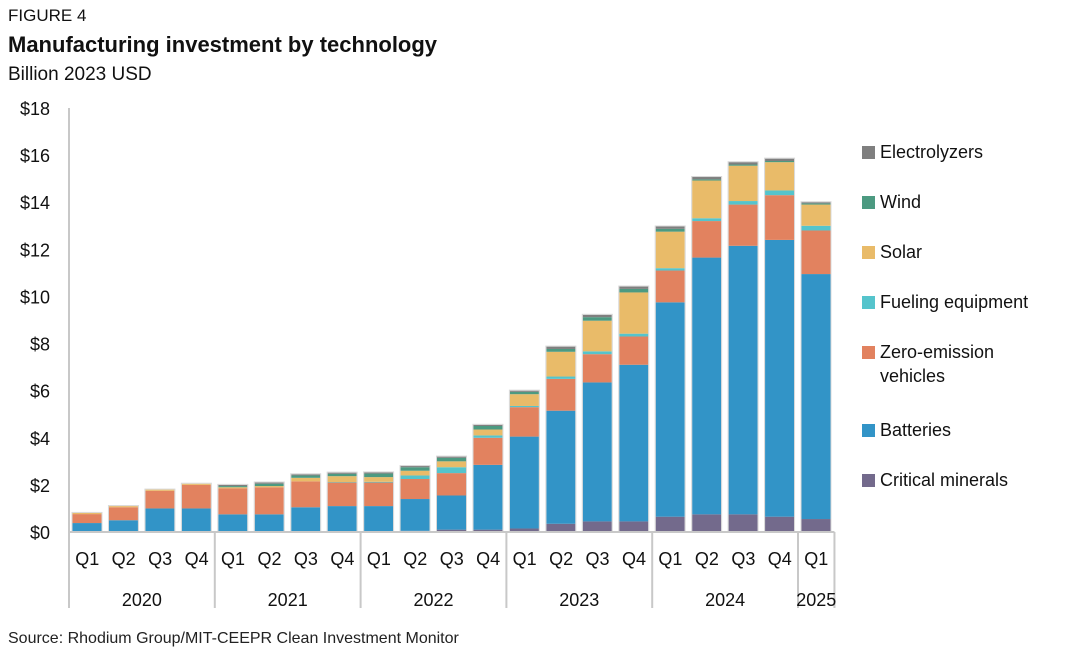 This screenshot has width=1065, height=660. What do you see at coordinates (47, 15) in the screenshot?
I see `figure-label: FIGURE 4` at bounding box center [47, 15].